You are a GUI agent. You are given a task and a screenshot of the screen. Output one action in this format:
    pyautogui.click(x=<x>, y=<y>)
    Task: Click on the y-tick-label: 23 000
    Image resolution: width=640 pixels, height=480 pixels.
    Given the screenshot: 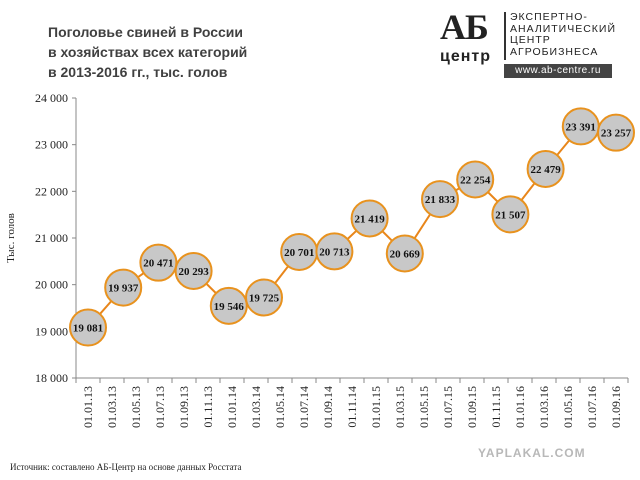 What is the action you would take?
    pyautogui.click(x=51, y=145)
    